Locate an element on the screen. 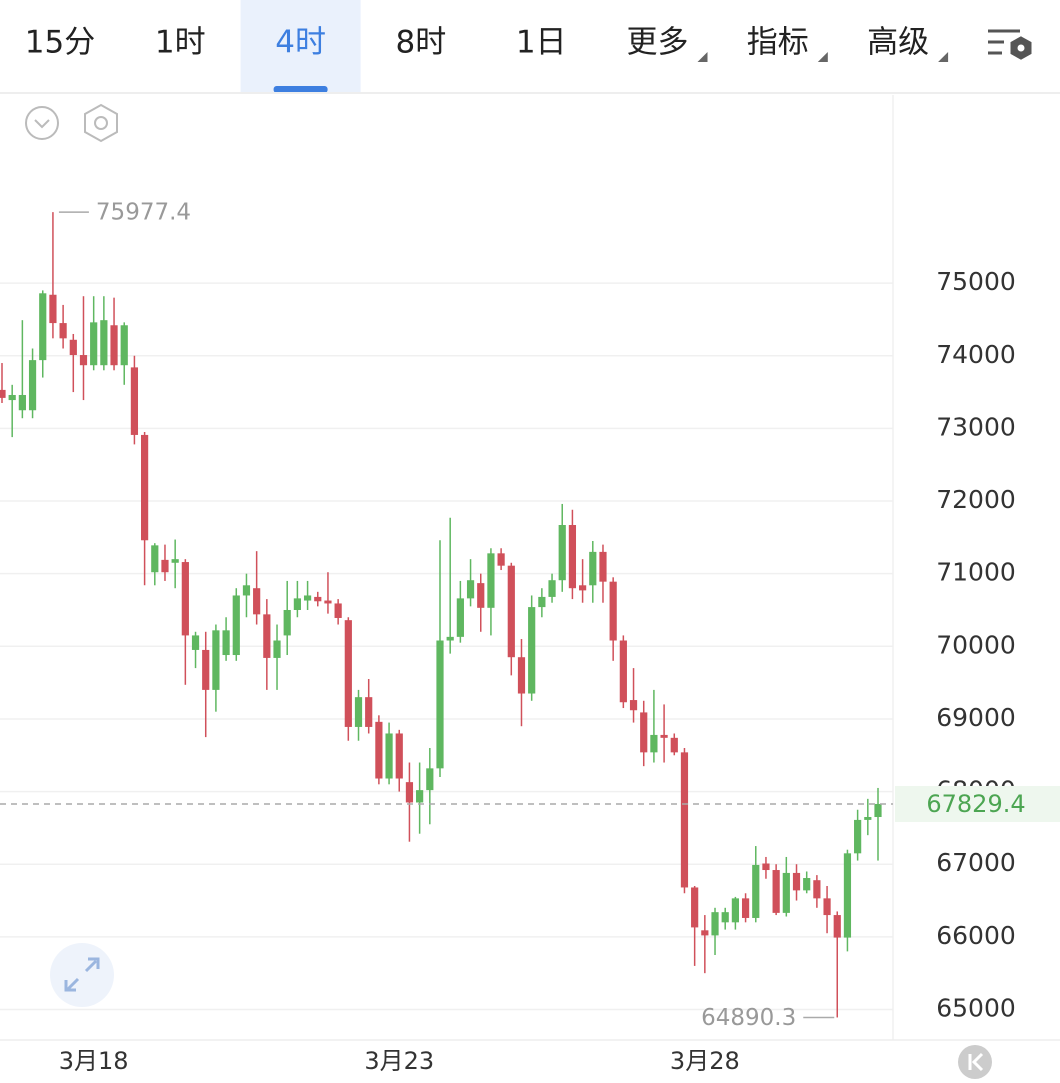 This screenshot has height=1083, width=1060. chart-settings-button is located at coordinates (101, 123).